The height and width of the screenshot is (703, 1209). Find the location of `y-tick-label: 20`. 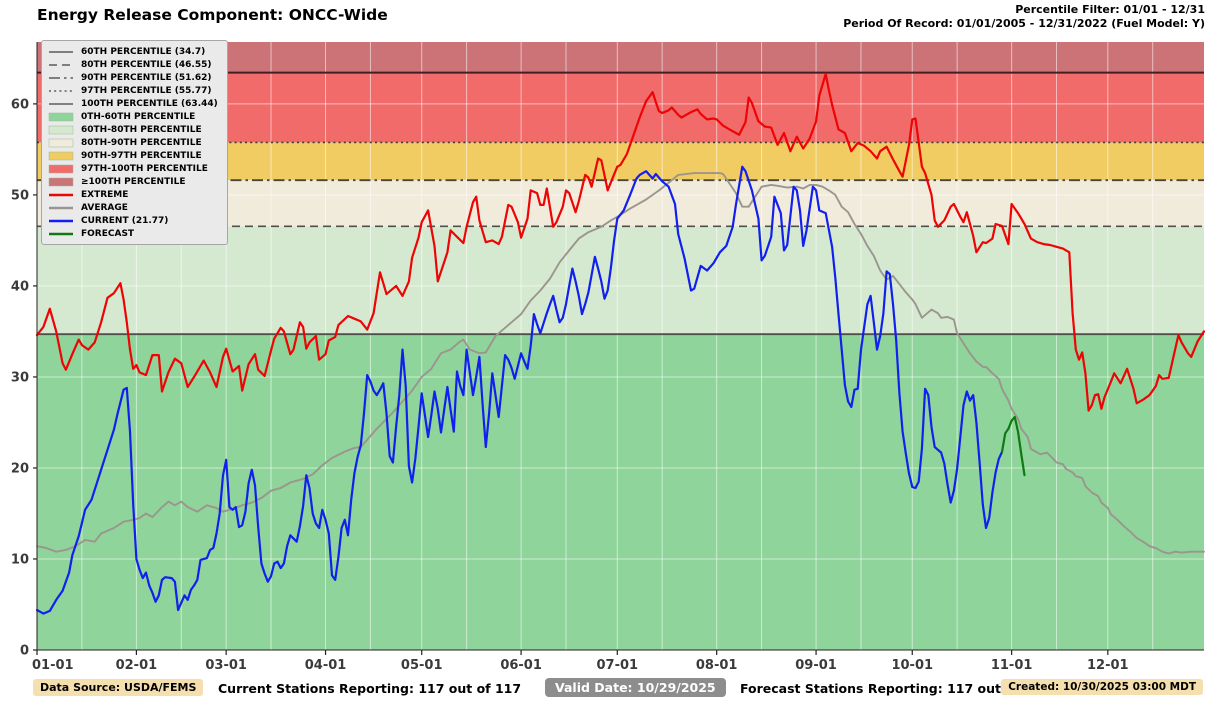

y-tick-label: 20 is located at coordinates (20, 468).